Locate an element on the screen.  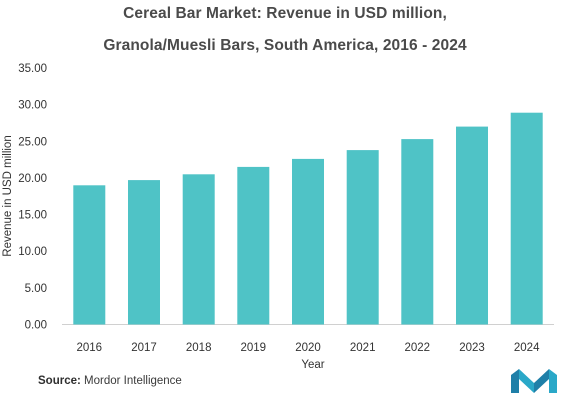
bar-2022 is located at coordinates (417, 232).